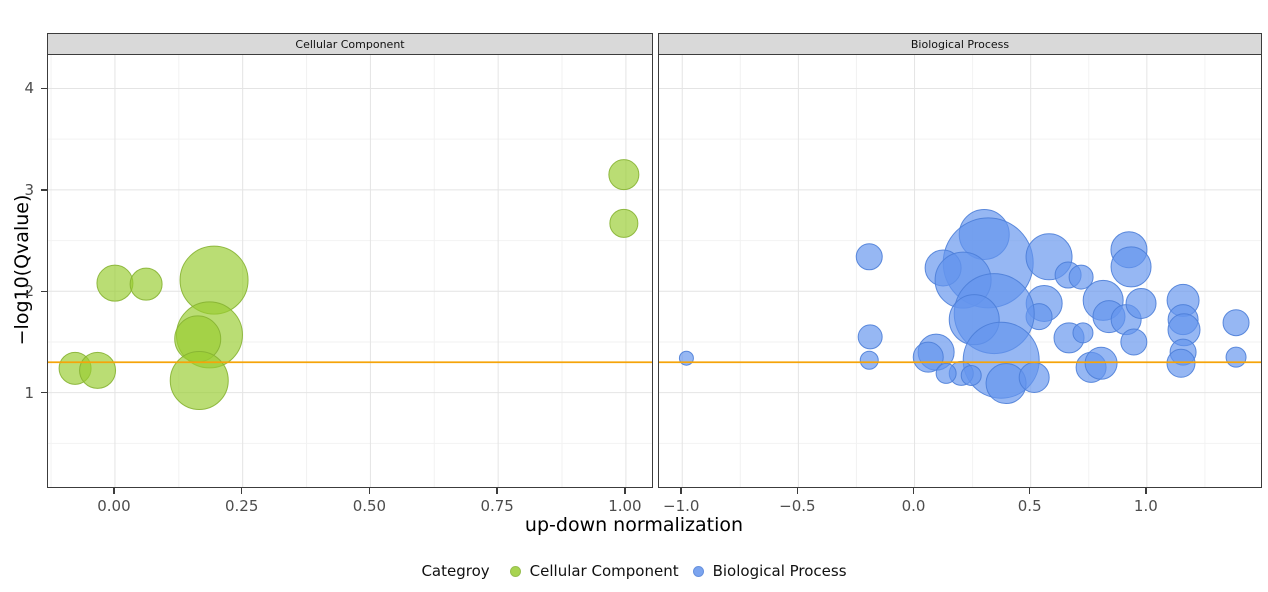  What do you see at coordinates (960, 508) in the screenshot?
I see `x-axis: −1.0 −0.5 0.0 0.5 1.0` at bounding box center [960, 508].